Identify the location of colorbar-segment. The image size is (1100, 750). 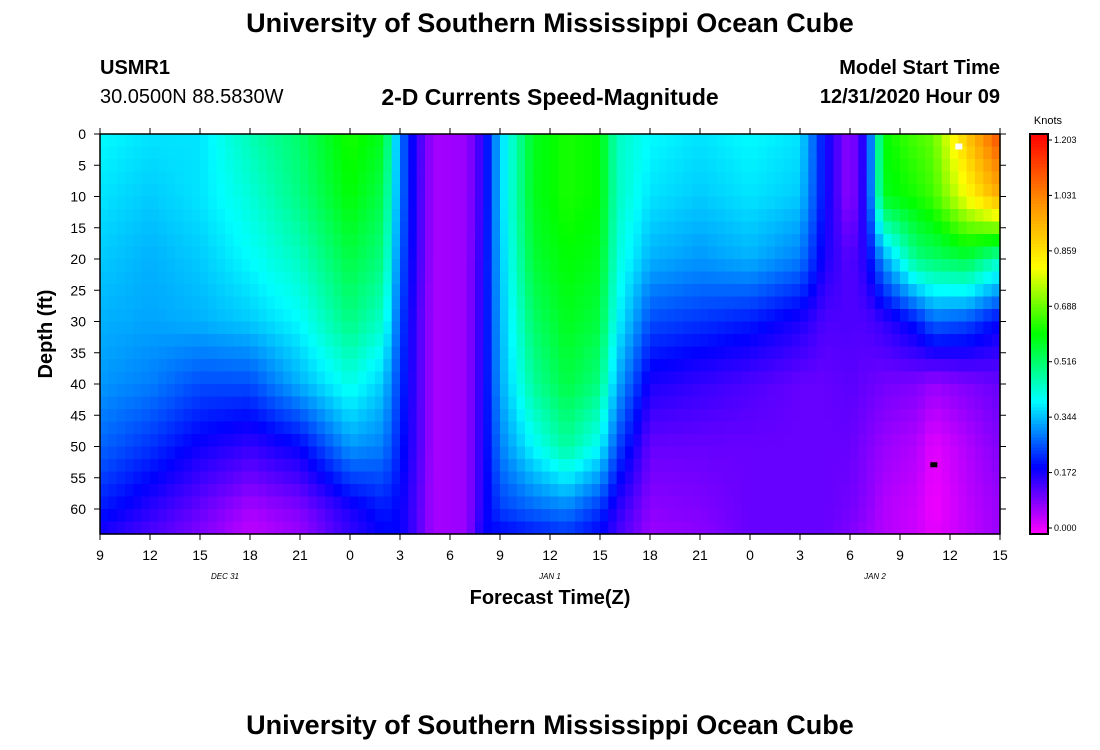
(1039, 146).